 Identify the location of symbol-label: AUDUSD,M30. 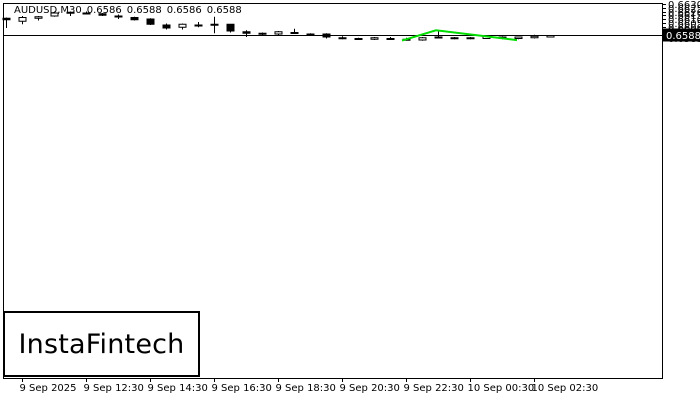
(48, 10).